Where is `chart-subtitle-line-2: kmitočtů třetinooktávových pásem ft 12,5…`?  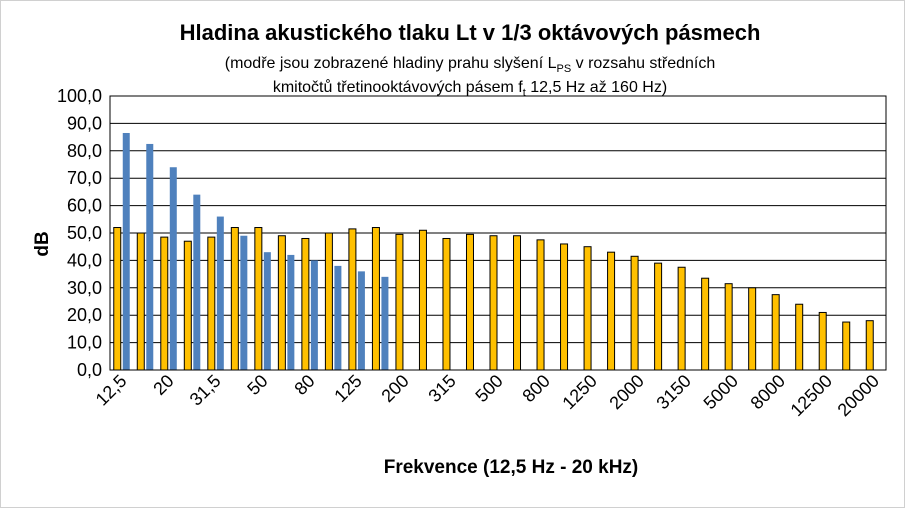
chart-subtitle-line-2: kmitočtů třetinooktávových pásem ft 12,5… is located at coordinates (470, 88).